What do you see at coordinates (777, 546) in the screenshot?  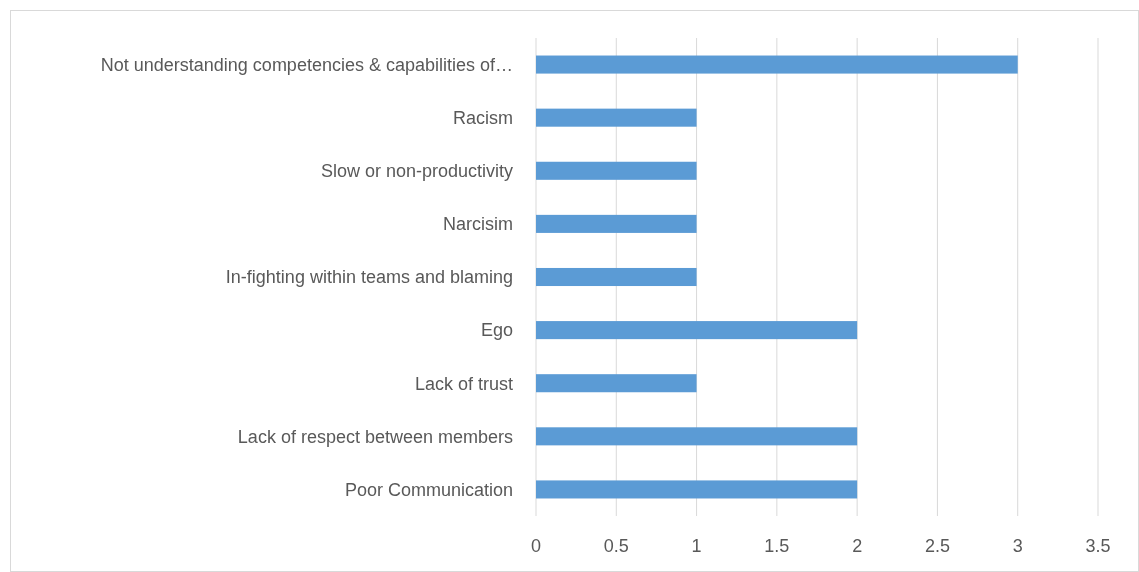 I see `x-tick-label: 1.5` at bounding box center [777, 546].